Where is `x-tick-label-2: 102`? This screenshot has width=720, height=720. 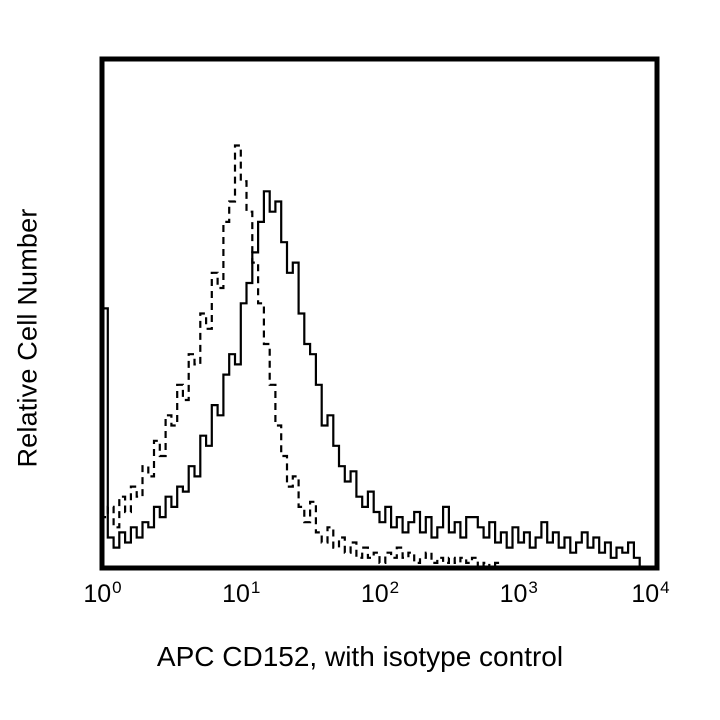 x-tick-label-2: 102 is located at coordinates (380, 593).